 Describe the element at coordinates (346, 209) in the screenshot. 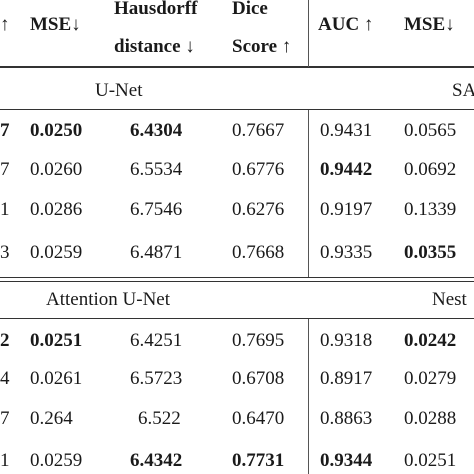

I see `cell-auc: 0.9197` at that location.